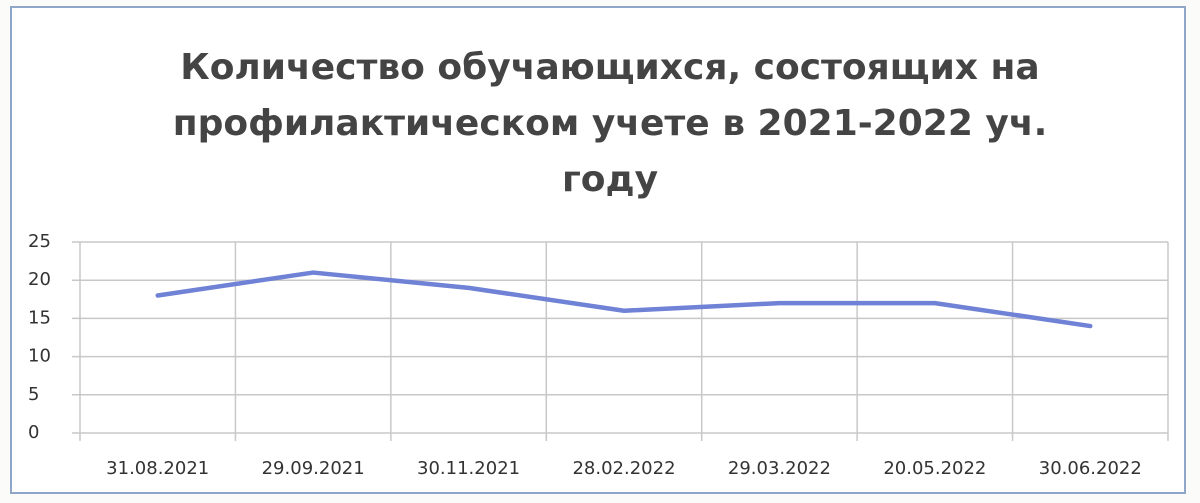 The width and height of the screenshot is (1200, 503). I want to click on y-tick-label: 25, so click(39, 241).